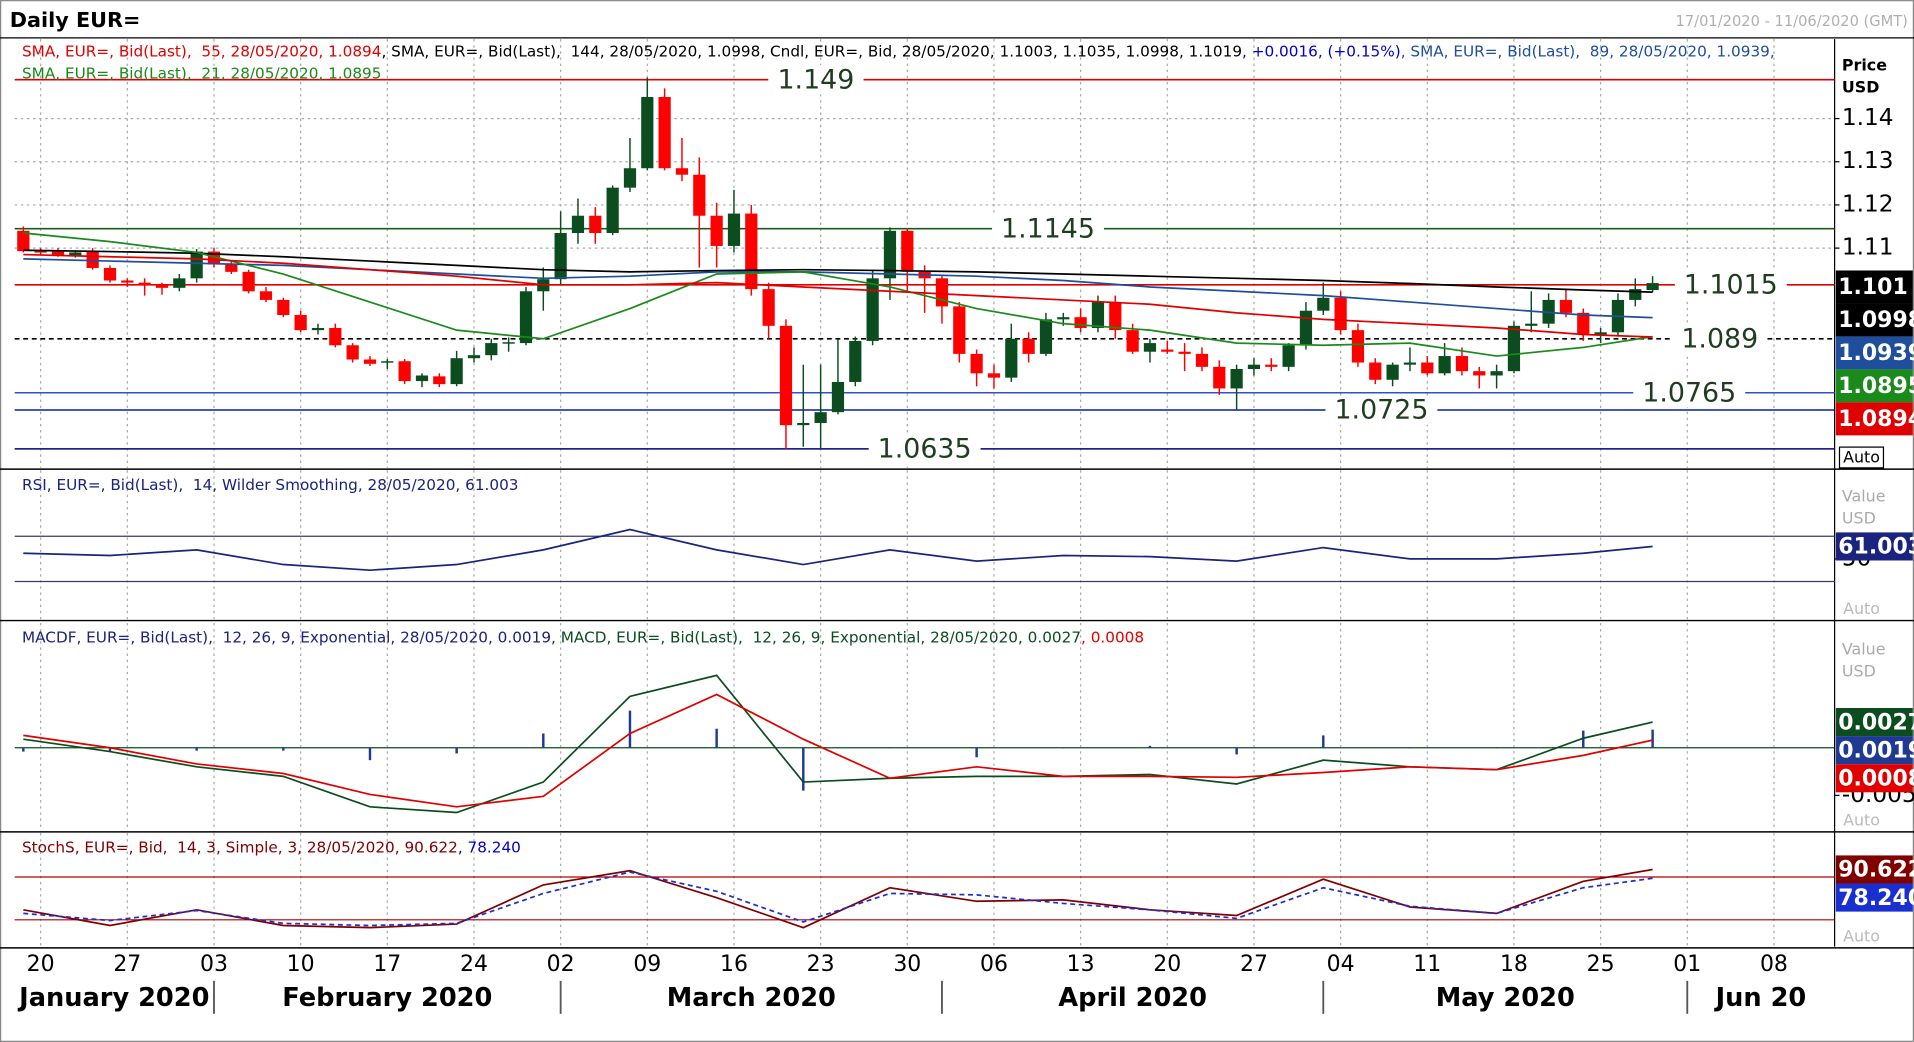  What do you see at coordinates (1760, 998) in the screenshot?
I see `month-label: Jun 20` at bounding box center [1760, 998].